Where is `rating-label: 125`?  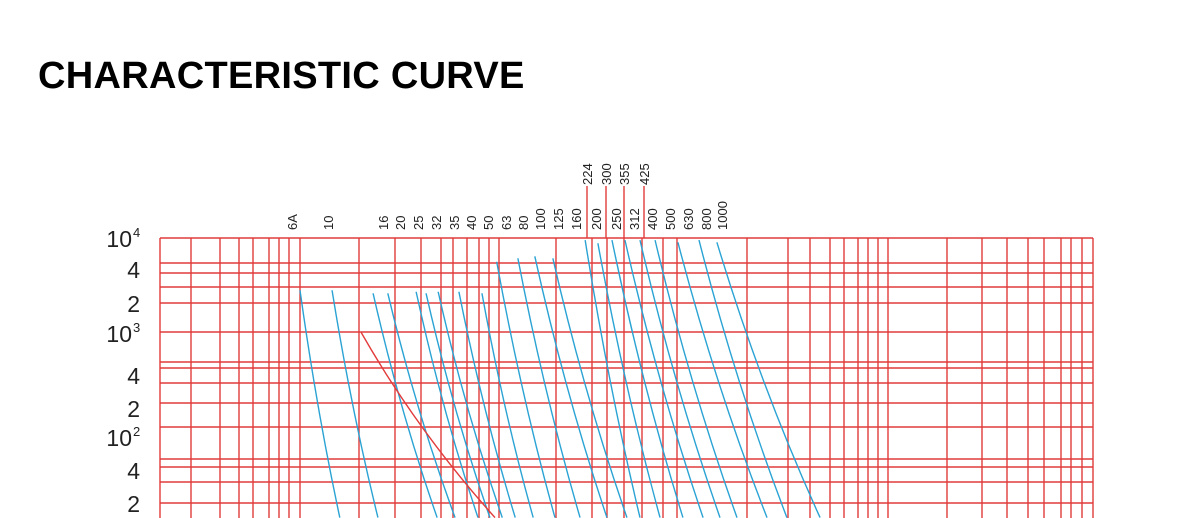 rating-label: 125 is located at coordinates (558, 219).